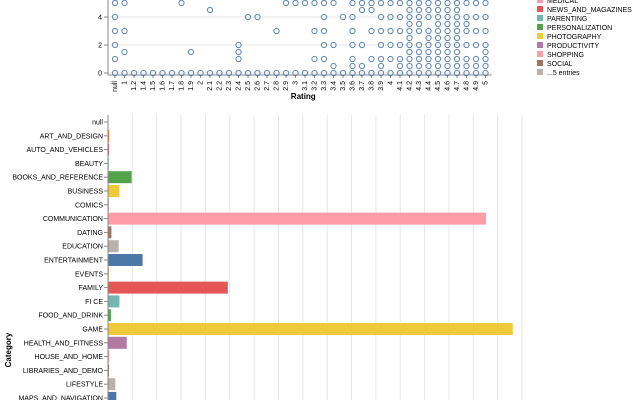 The image size is (640, 400). What do you see at coordinates (163, 86) in the screenshot?
I see `scatter-x-tick-label: 1.6` at bounding box center [163, 86].